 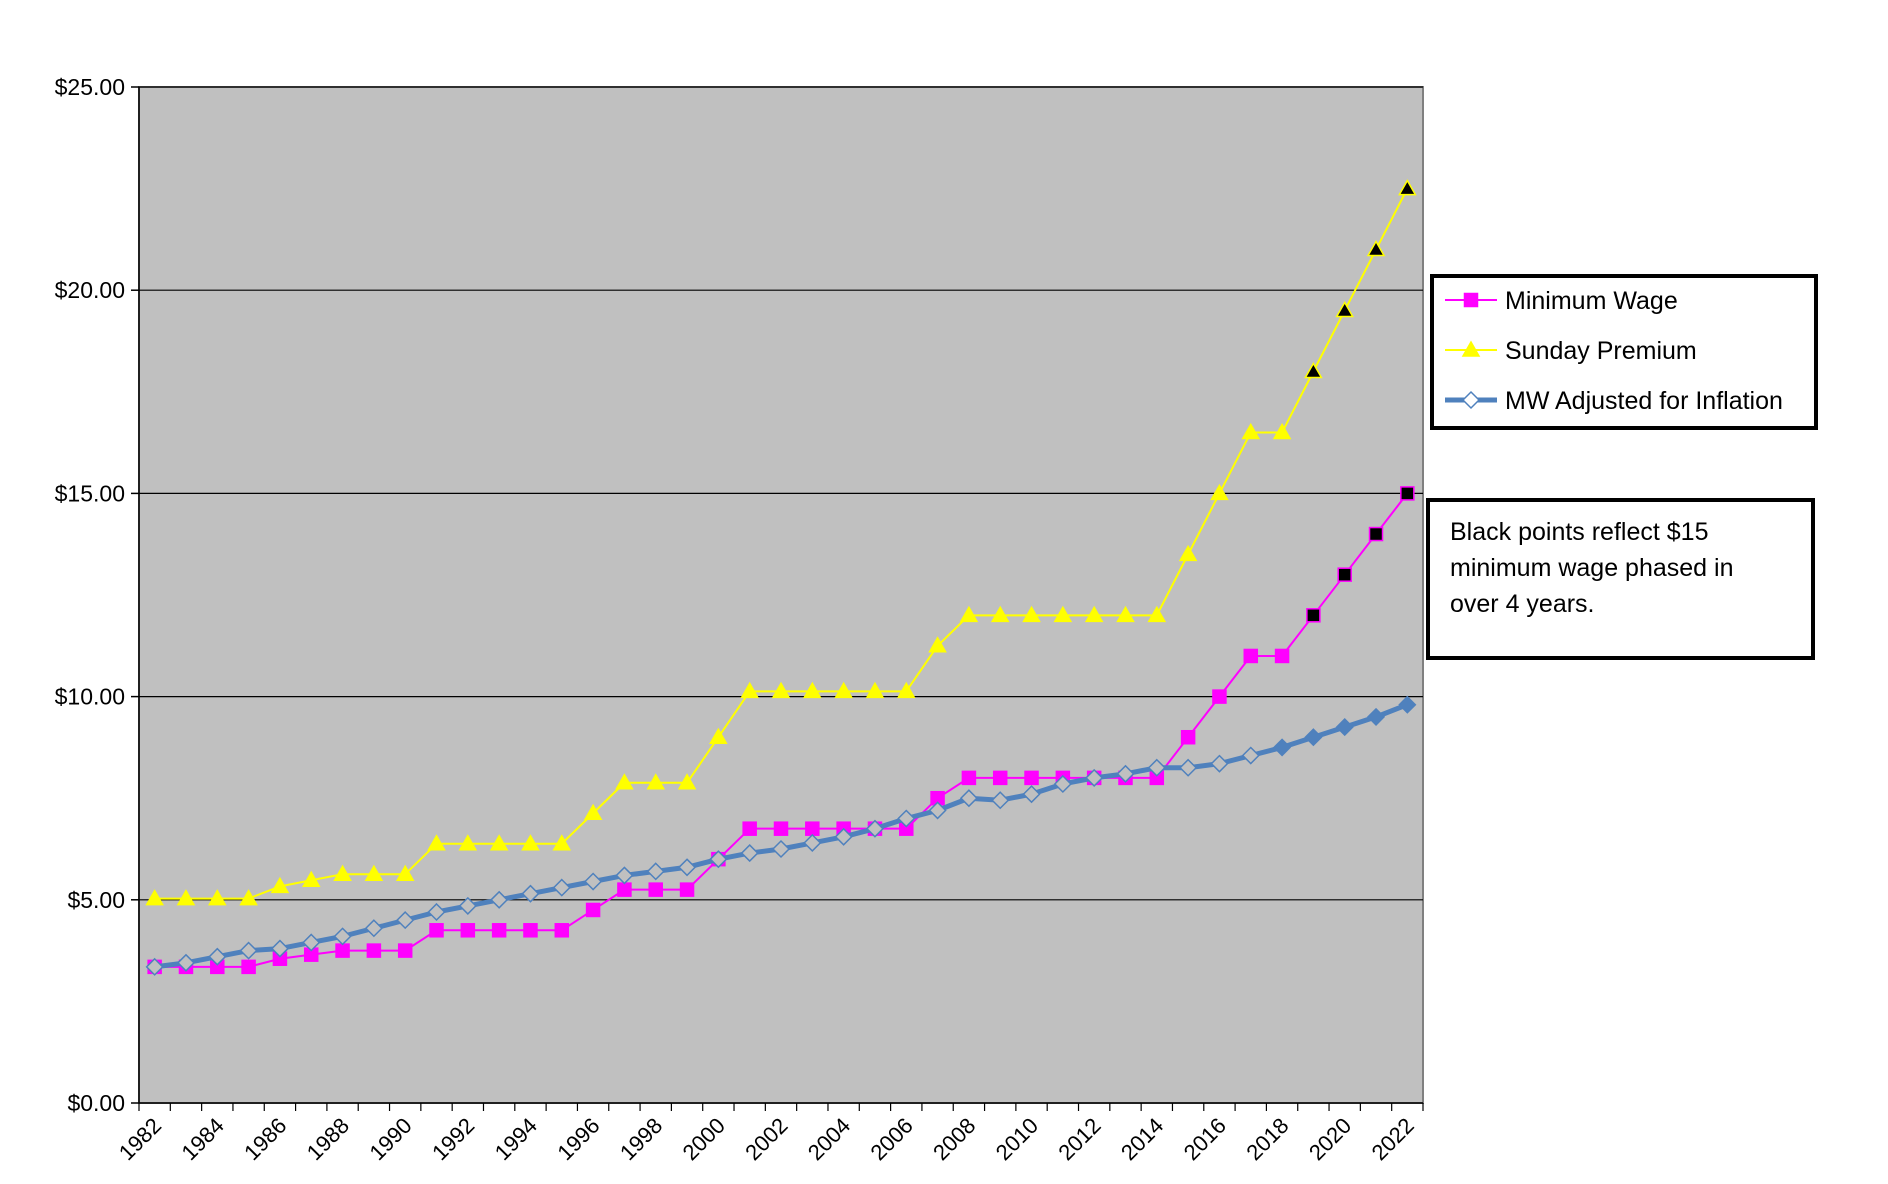 What do you see at coordinates (90, 87) in the screenshot?
I see `y-tick-label: $25.00` at bounding box center [90, 87].